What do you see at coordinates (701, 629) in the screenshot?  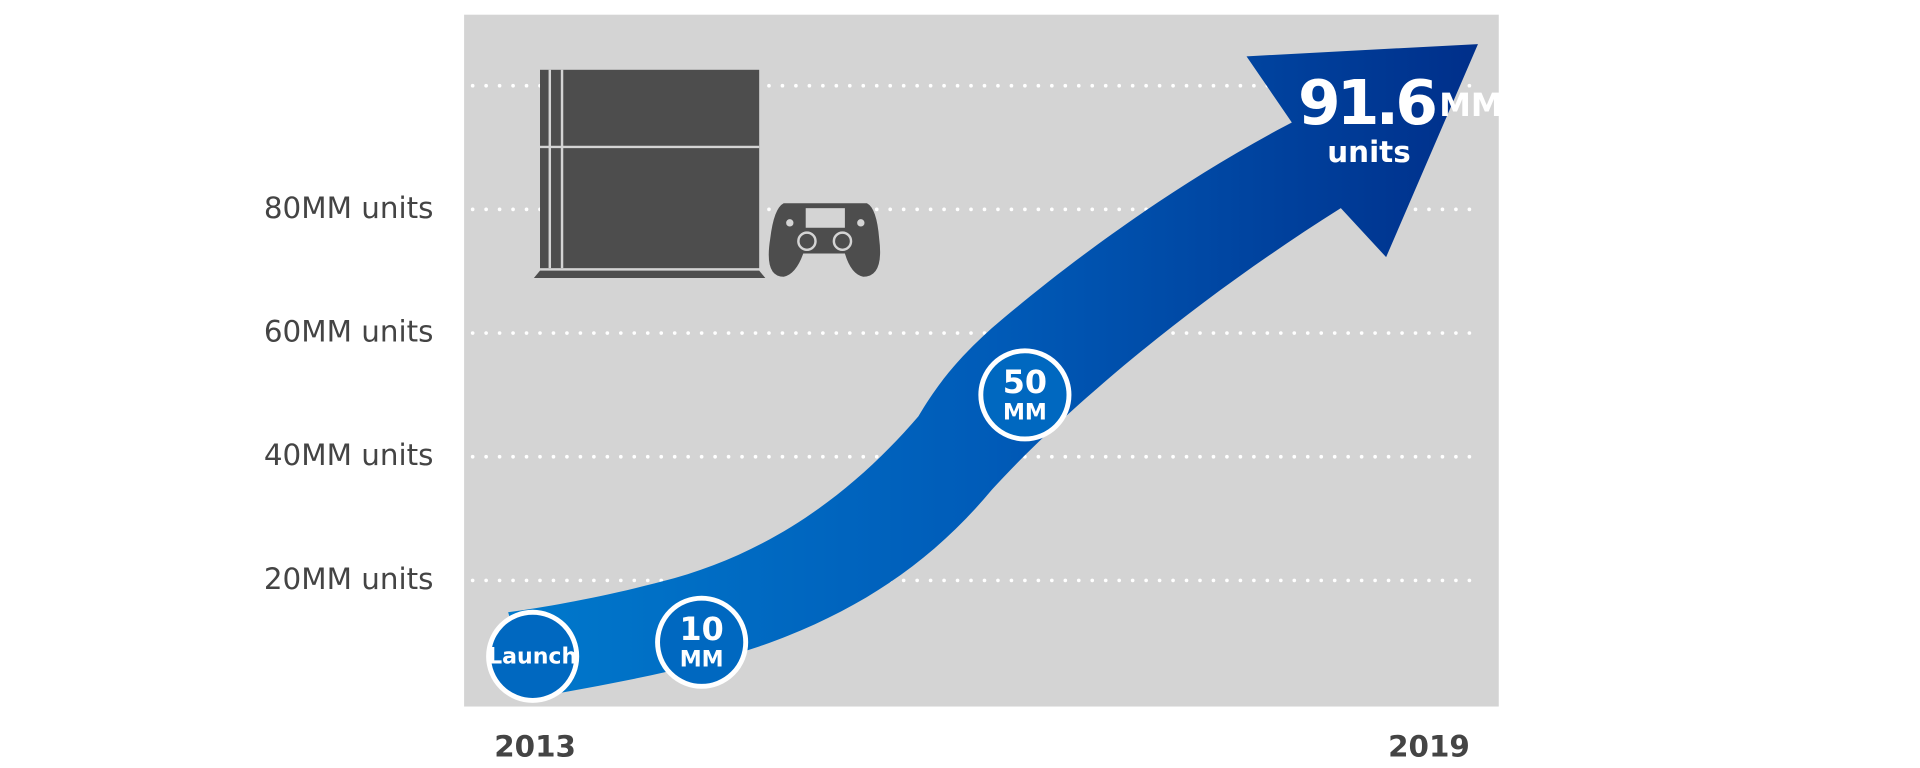 I see `milestone-value: 10` at bounding box center [701, 629].